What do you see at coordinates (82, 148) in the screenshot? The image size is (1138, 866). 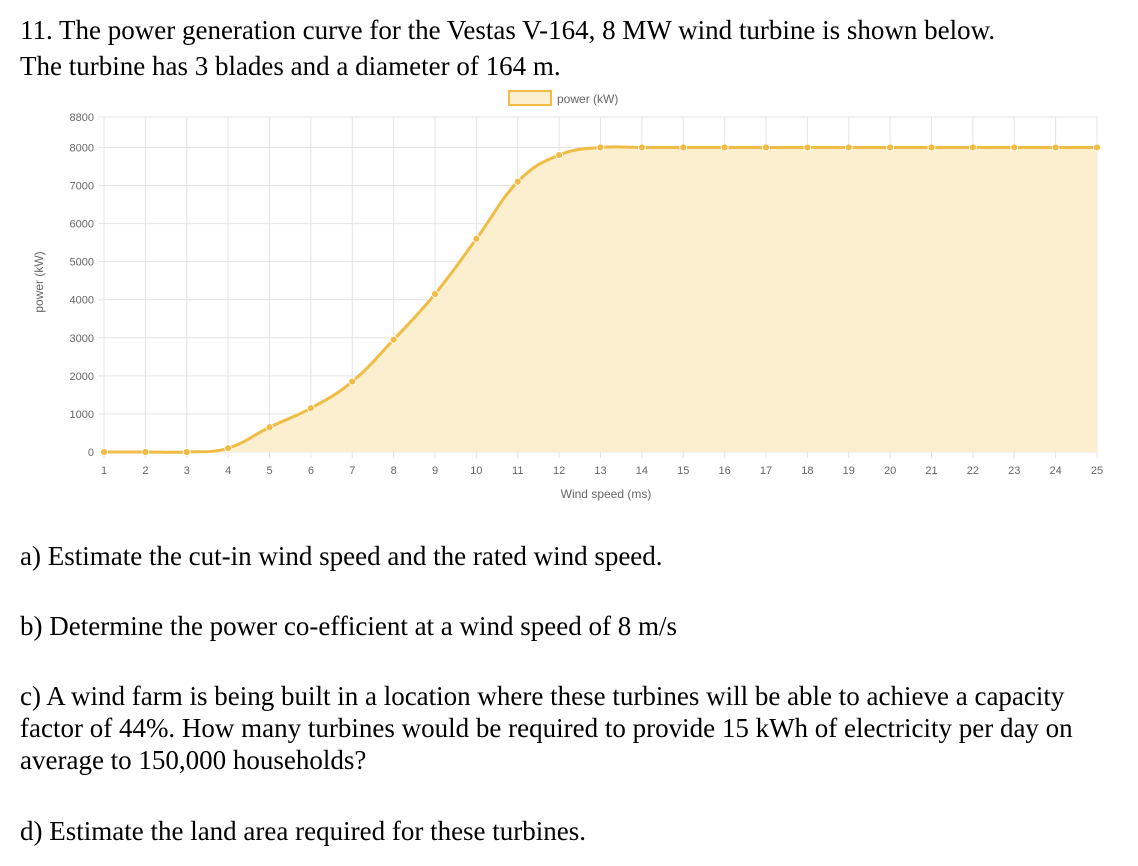 I see `y-tick-label: 8000` at bounding box center [82, 148].